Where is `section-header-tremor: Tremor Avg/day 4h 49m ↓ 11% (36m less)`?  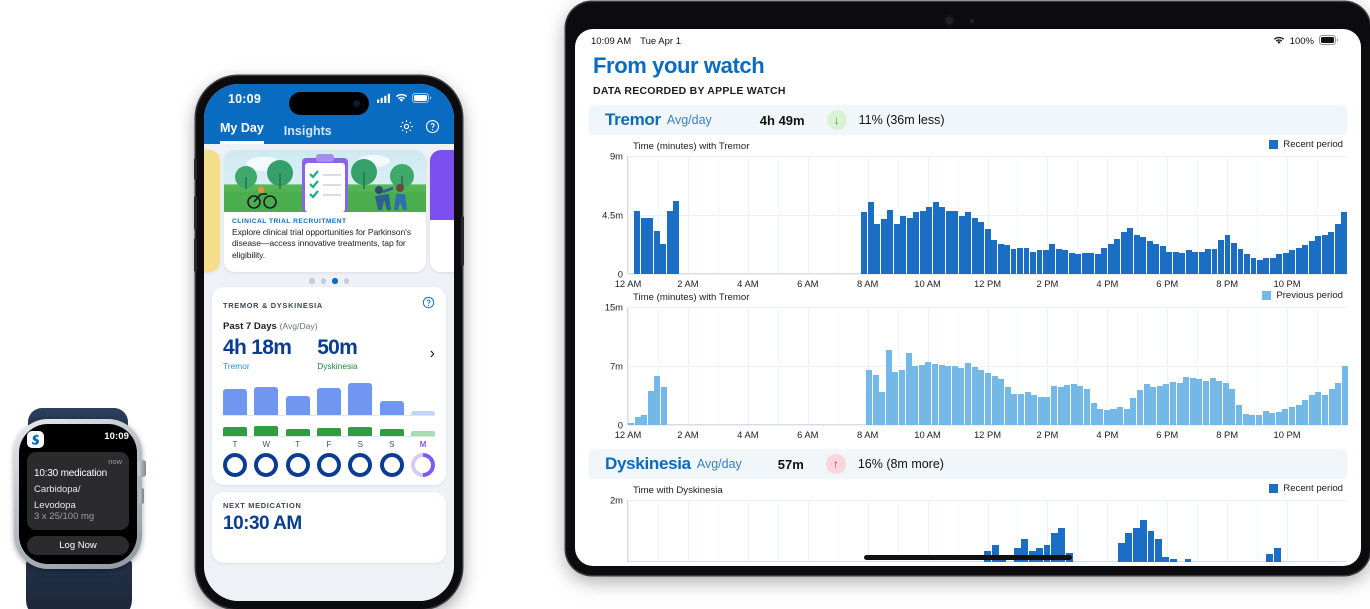 section-header-tremor: Tremor Avg/day 4h 49m ↓ 11% (36m less) is located at coordinates (968, 120).